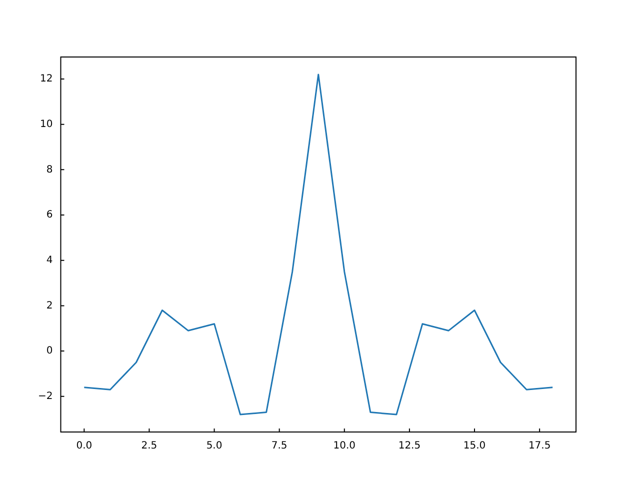 Image resolution: width=640 pixels, height=480 pixels. Describe the element at coordinates (409, 446) in the screenshot. I see `x-tick-label: 12.5` at that location.